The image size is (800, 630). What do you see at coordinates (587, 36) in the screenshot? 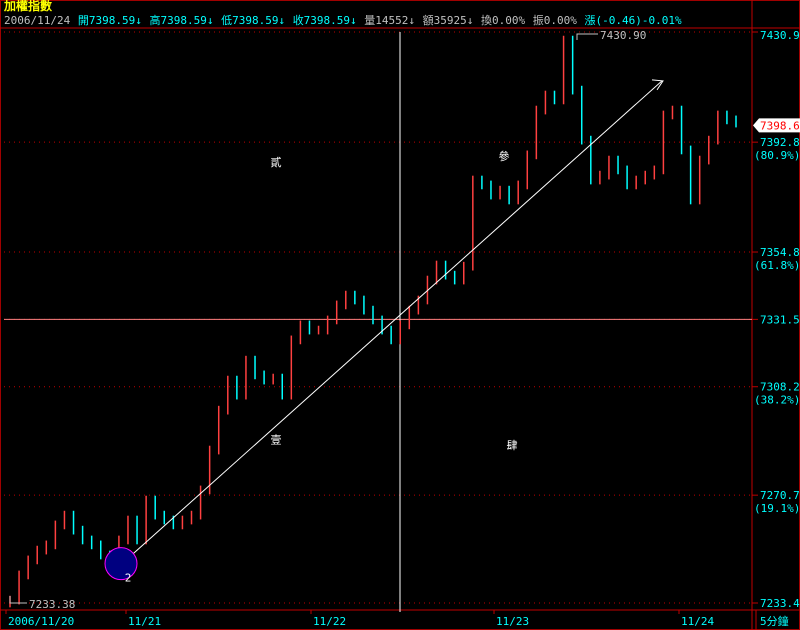
I see `high-pointer` at bounding box center [587, 36].